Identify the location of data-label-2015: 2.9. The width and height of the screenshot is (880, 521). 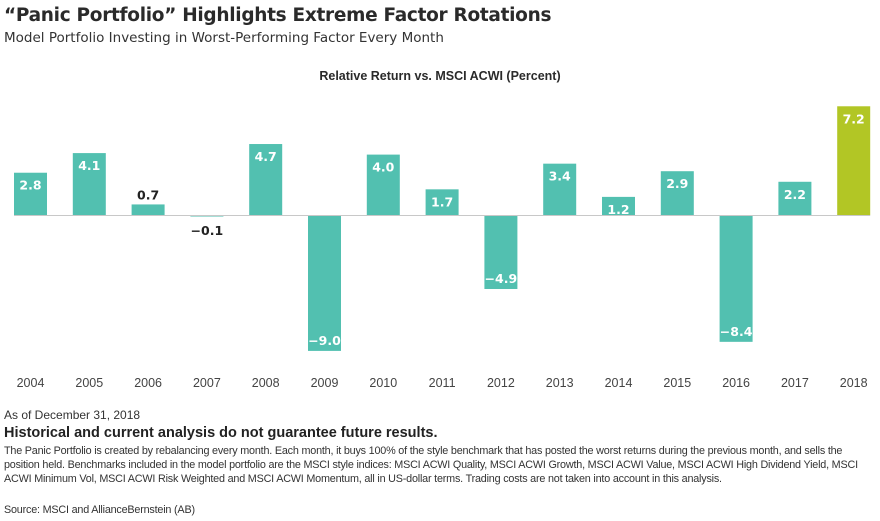
(677, 183).